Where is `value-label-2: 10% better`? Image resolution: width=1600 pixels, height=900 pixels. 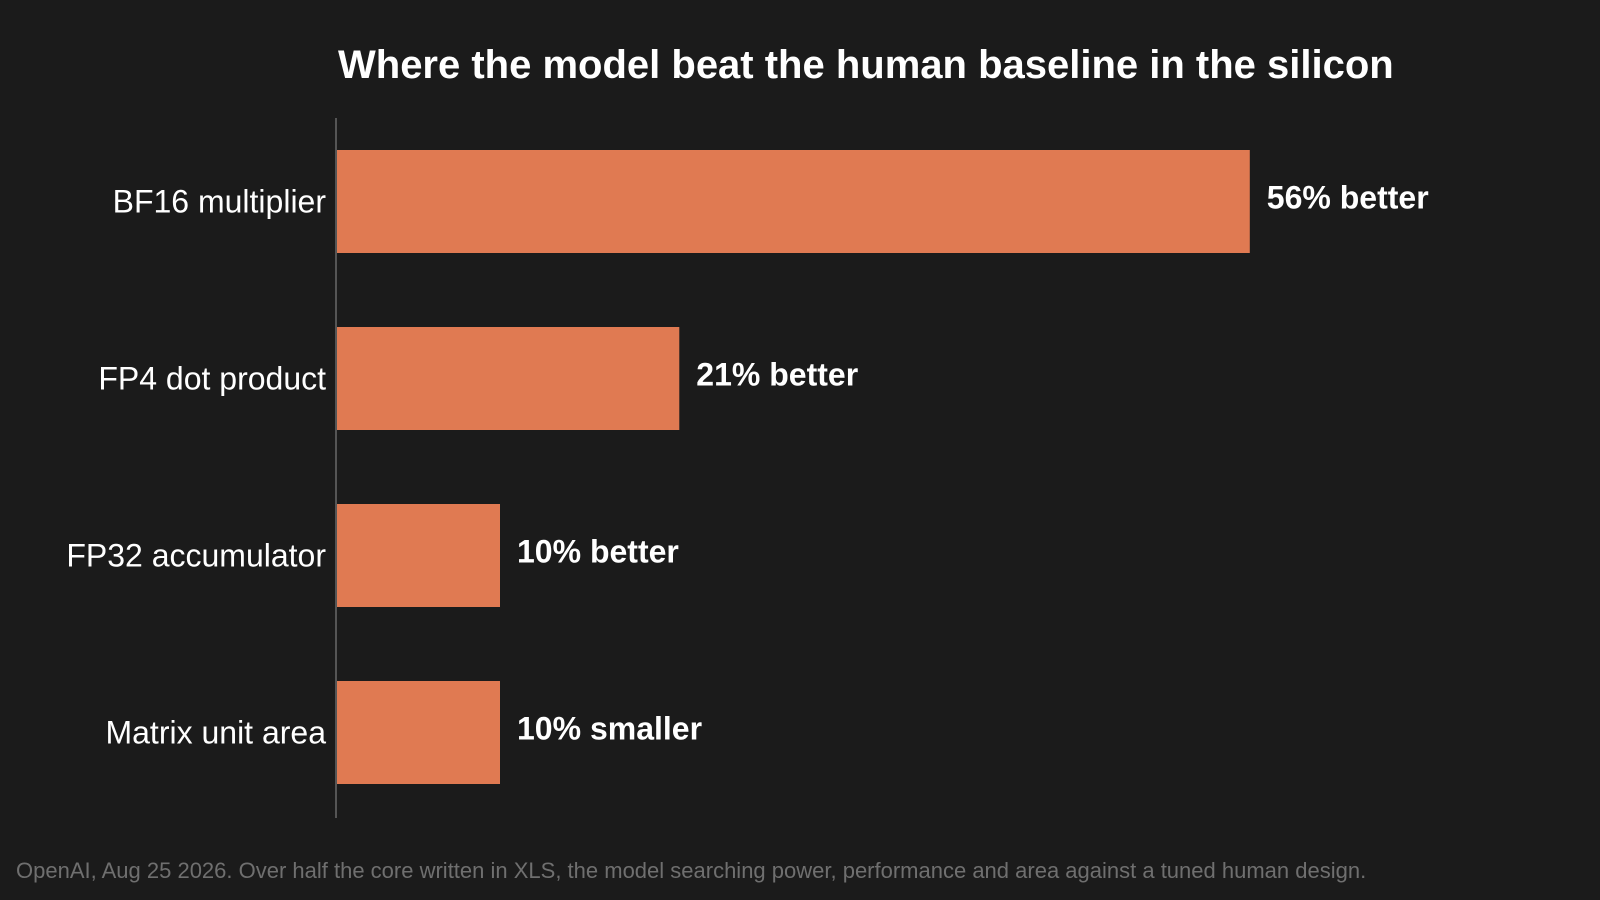
value-label-2: 10% better is located at coordinates (598, 552).